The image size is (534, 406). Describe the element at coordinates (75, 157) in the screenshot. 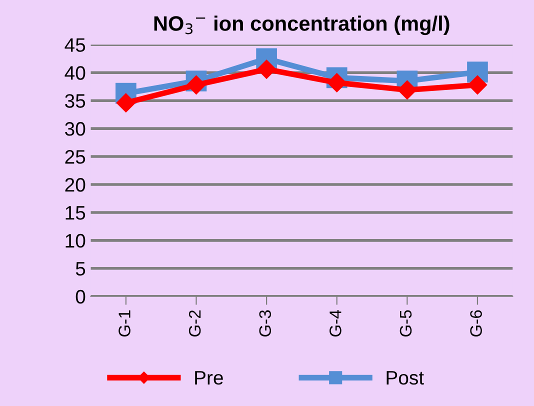

I see `y-tick-label: 25` at that location.